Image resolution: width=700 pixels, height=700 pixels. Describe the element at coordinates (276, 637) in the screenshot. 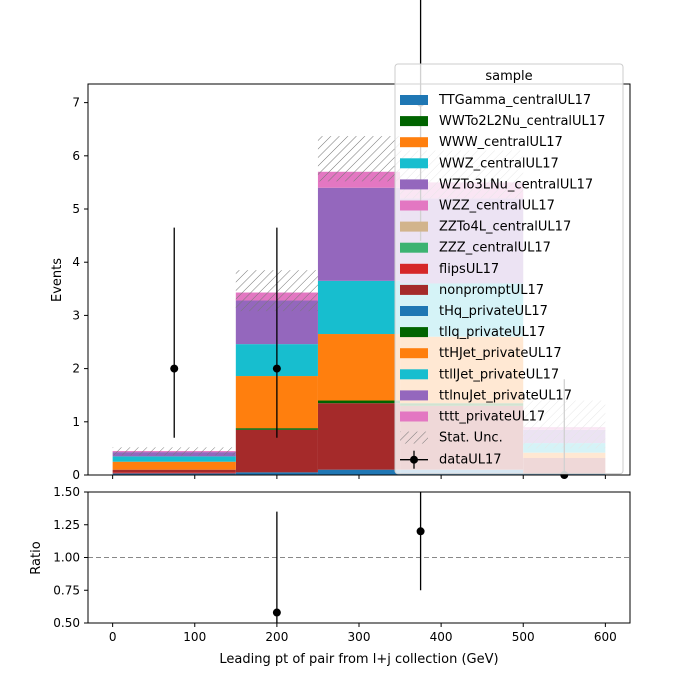

I see `x-tick-label-200: 200` at that location.